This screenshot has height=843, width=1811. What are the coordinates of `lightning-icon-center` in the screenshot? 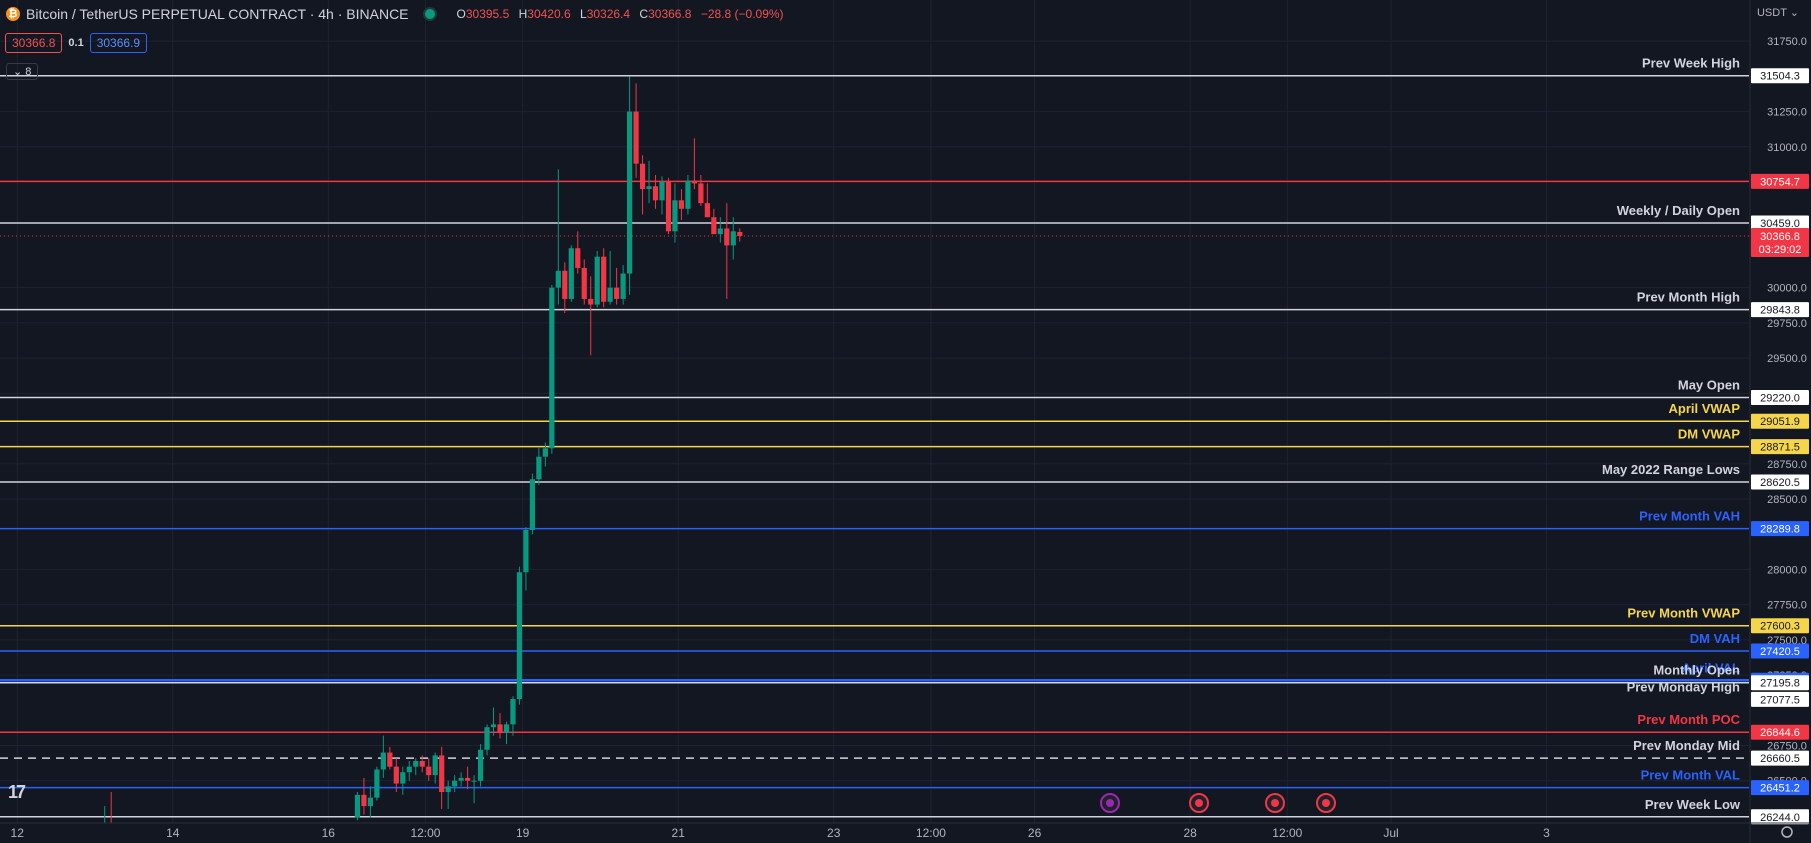 It's located at (1110, 803).